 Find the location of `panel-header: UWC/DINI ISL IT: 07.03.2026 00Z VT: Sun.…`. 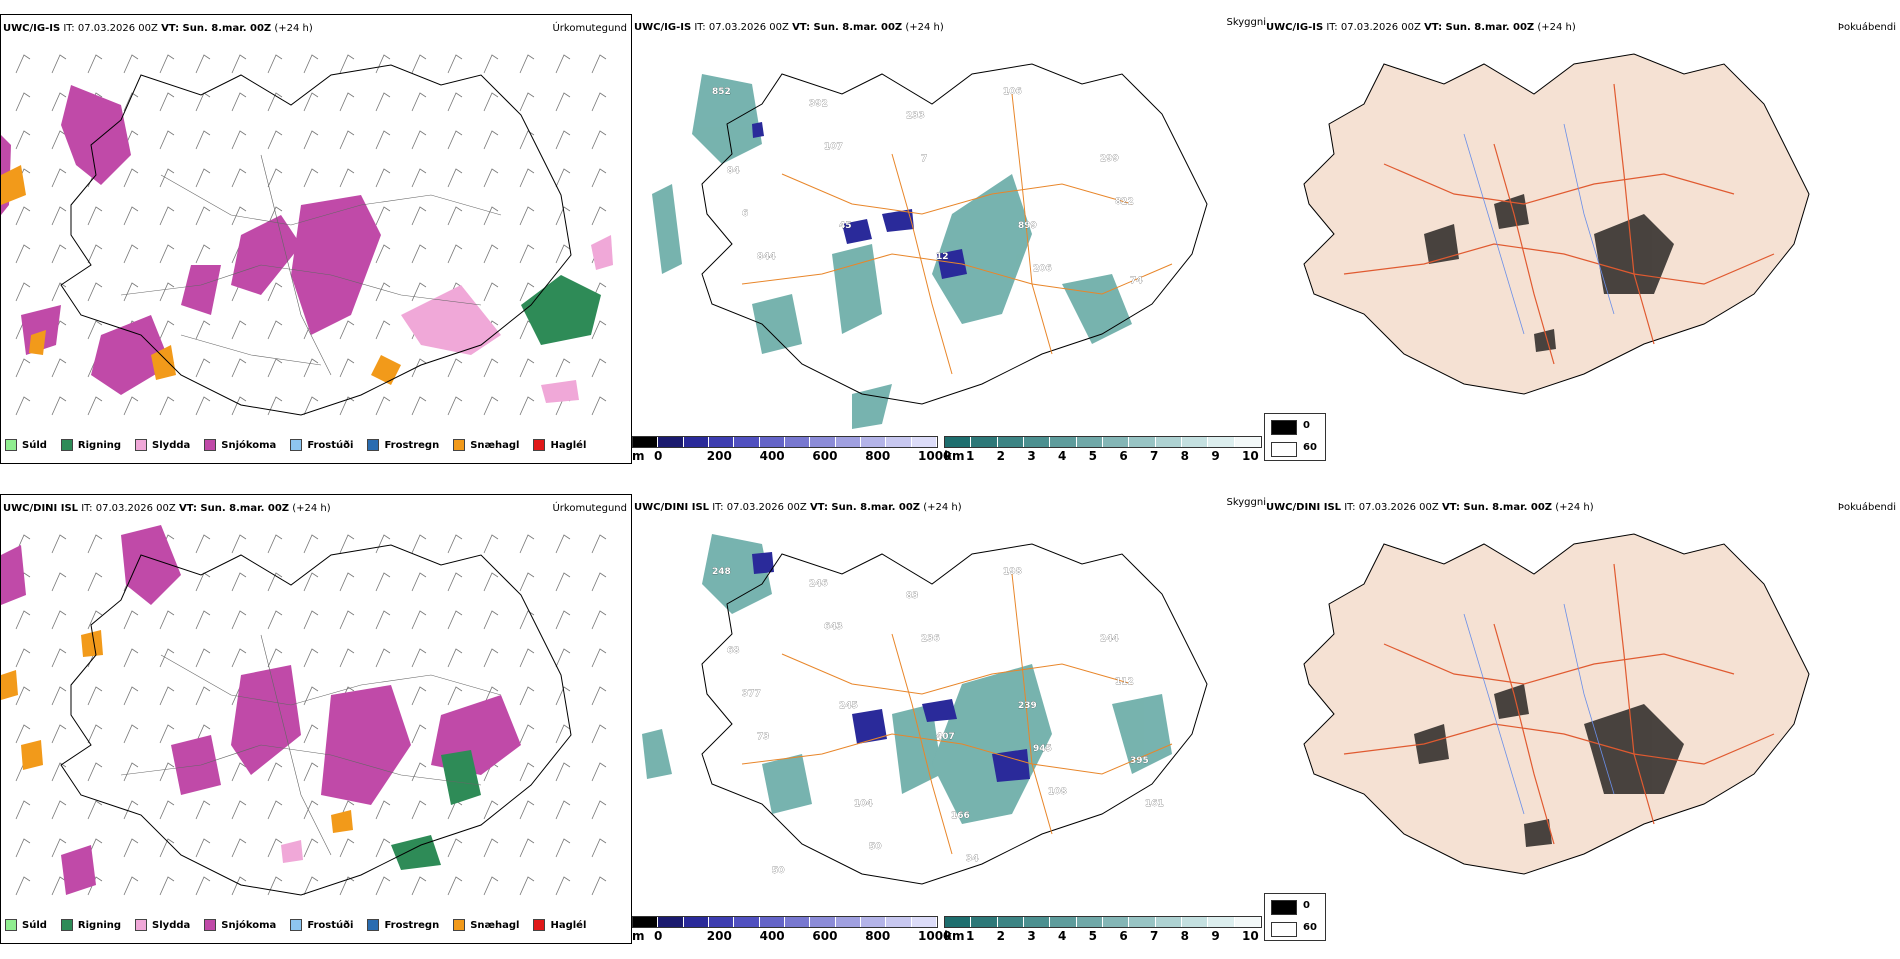

panel-header: UWC/DINI ISL IT: 07.03.2026 00Z VT: Sun.… is located at coordinates (1430, 507).